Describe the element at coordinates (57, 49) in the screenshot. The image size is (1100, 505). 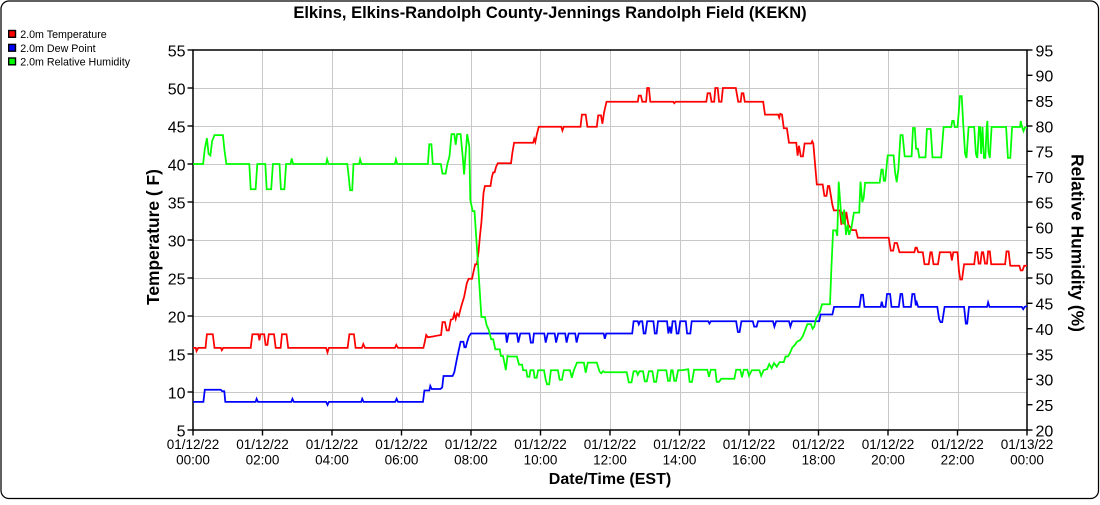
I see `svg-text: 2.0m Dew Point` at that location.